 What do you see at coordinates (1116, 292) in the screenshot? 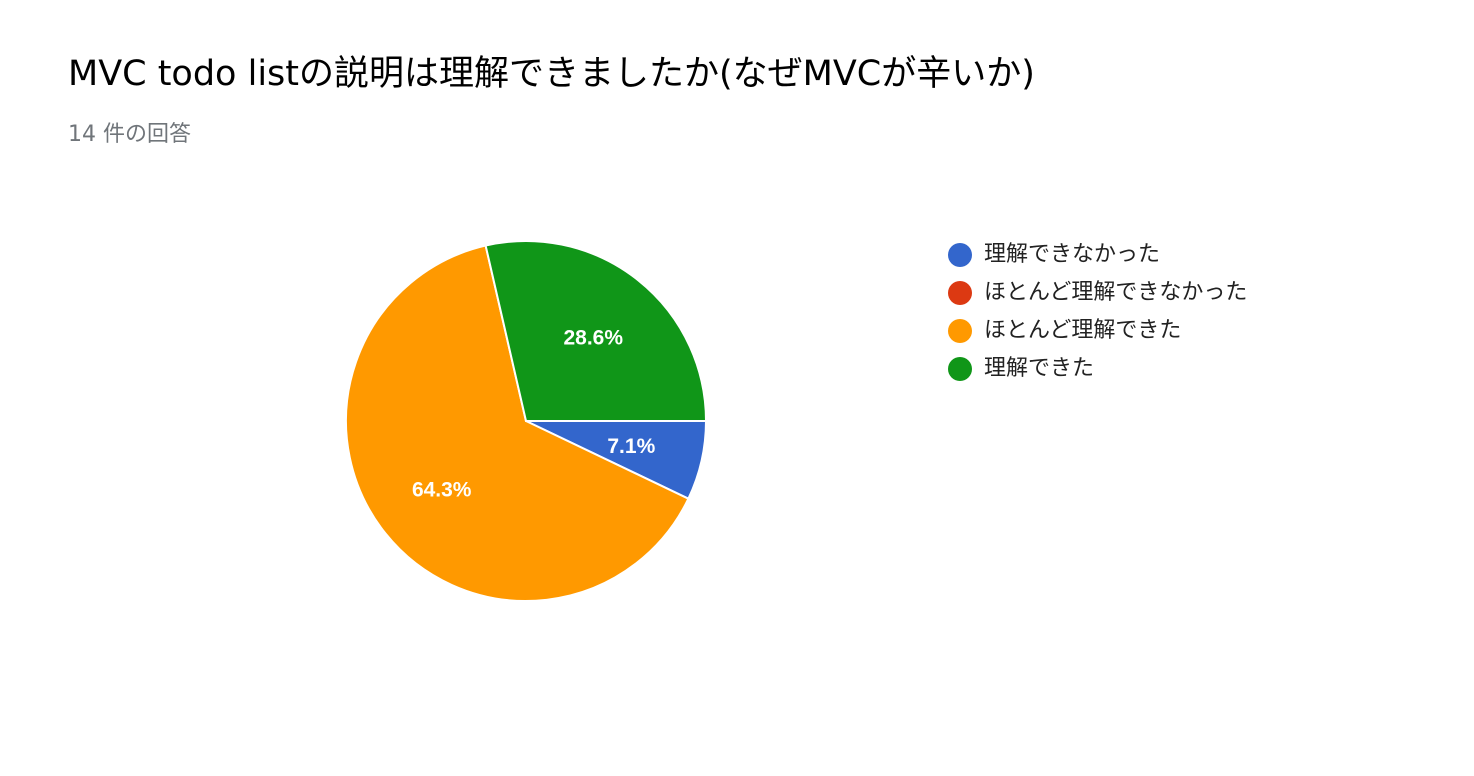
I see `legend-label: ほとんど理解できなかった` at bounding box center [1116, 292].